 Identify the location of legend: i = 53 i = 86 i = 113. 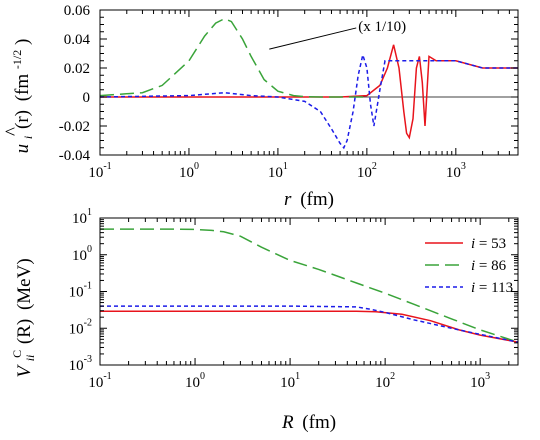
(469, 266).